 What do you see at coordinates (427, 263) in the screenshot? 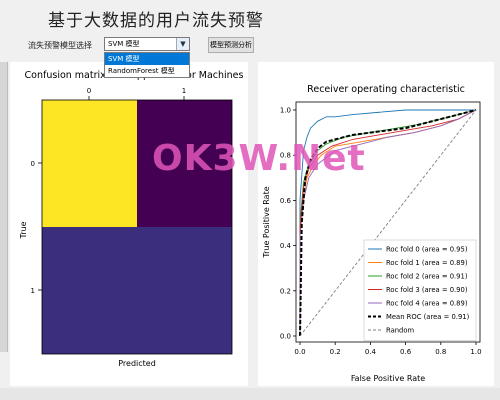
I see `roc-legend-entry: Roc fold 1 (area = 0.89)` at bounding box center [427, 263].